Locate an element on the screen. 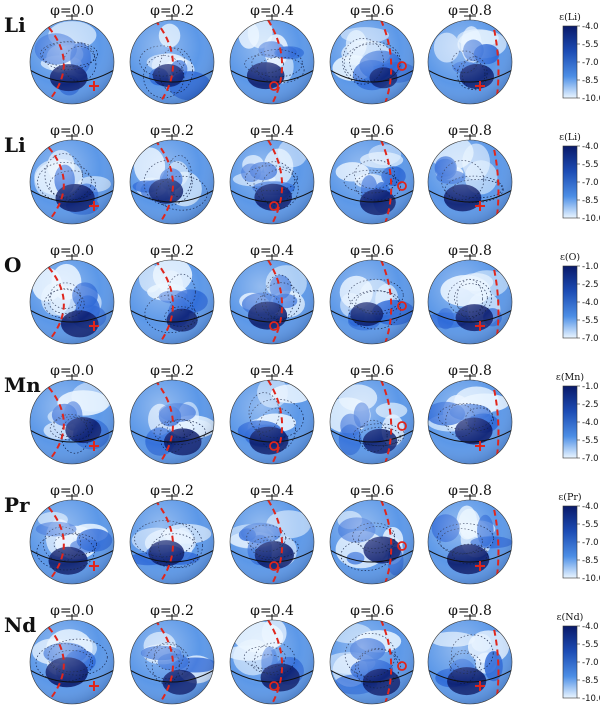 The height and width of the screenshot is (720, 600). colorbar-title: ε(Mn) is located at coordinates (570, 377).